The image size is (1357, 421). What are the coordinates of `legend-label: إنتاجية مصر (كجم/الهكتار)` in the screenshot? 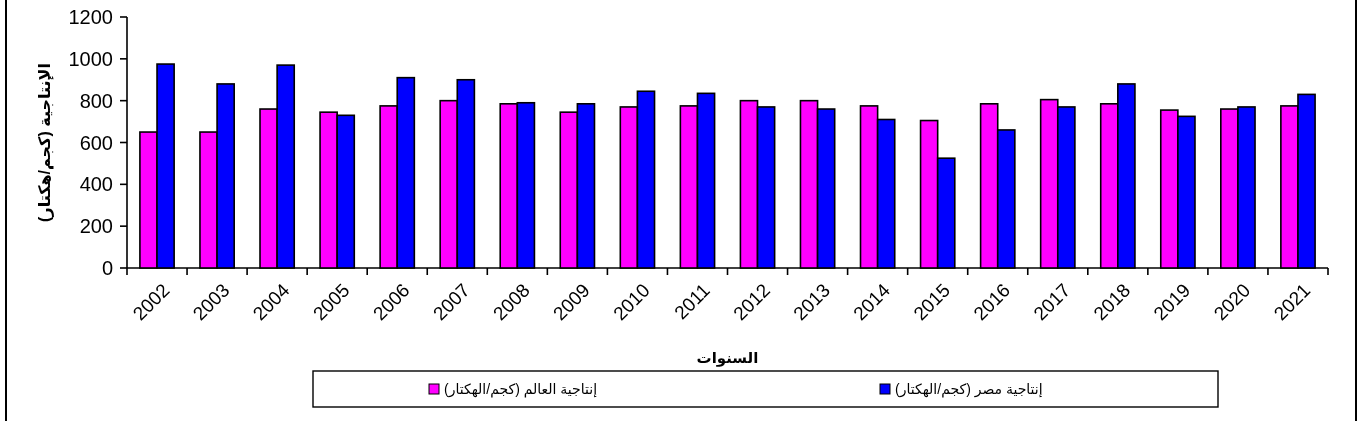 It's located at (969, 389).